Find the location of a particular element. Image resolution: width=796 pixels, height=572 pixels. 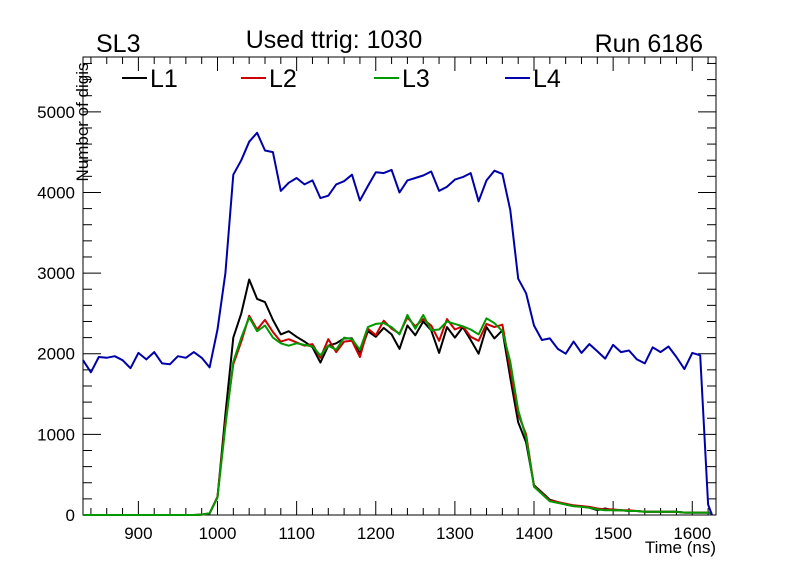

chart-title: Used ttrig: 1030 is located at coordinates (334, 40).